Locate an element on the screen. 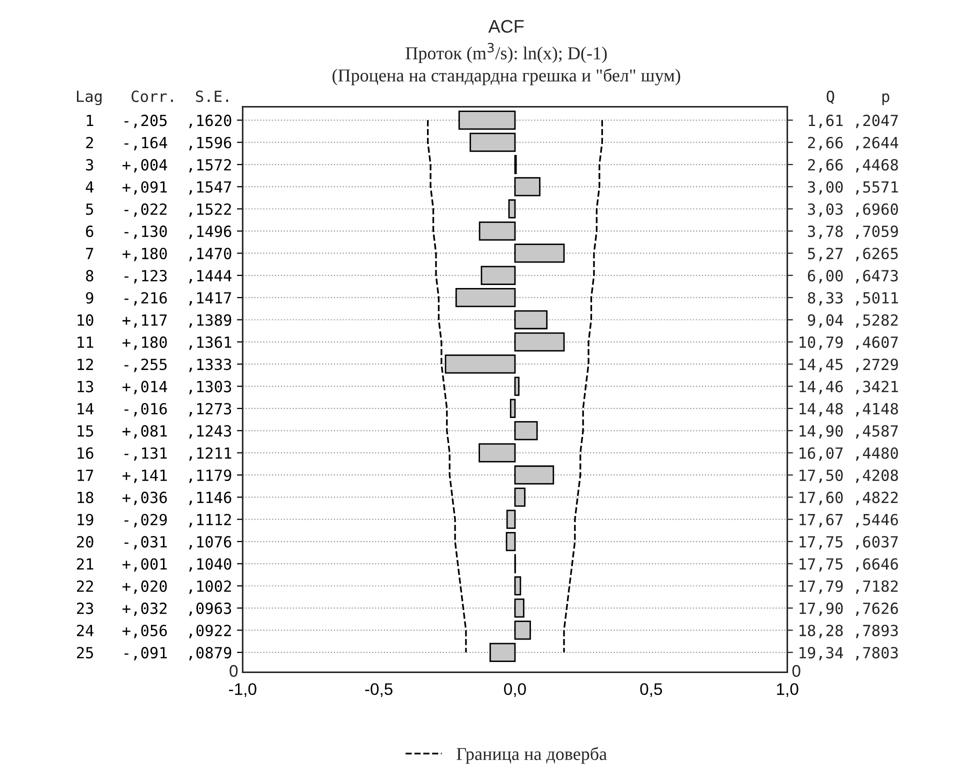  y2-tick-label: 2,66 ,4468 is located at coordinates (853, 166).